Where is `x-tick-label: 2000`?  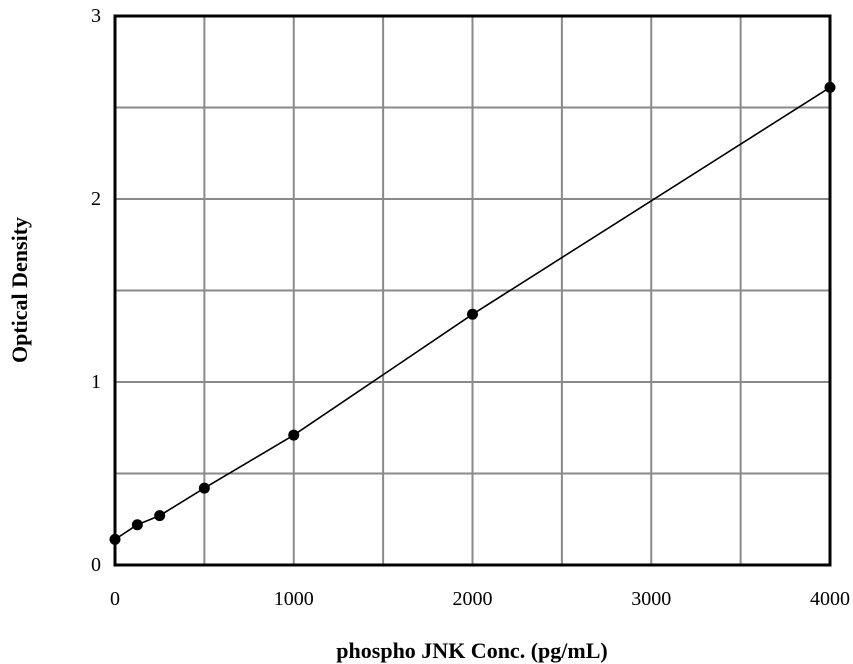
x-tick-label: 2000 is located at coordinates (473, 599).